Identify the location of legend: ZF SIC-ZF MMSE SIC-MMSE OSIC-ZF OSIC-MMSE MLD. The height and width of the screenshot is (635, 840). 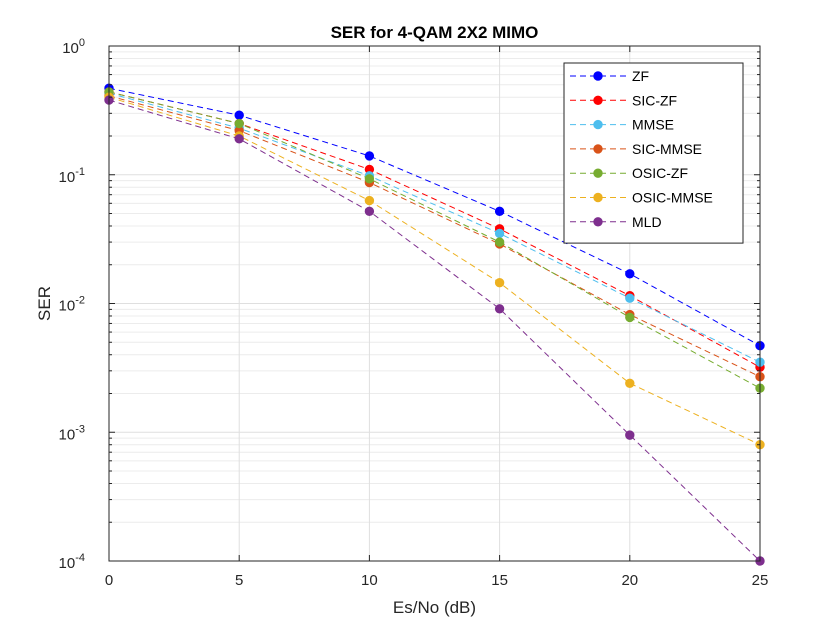
(653, 153).